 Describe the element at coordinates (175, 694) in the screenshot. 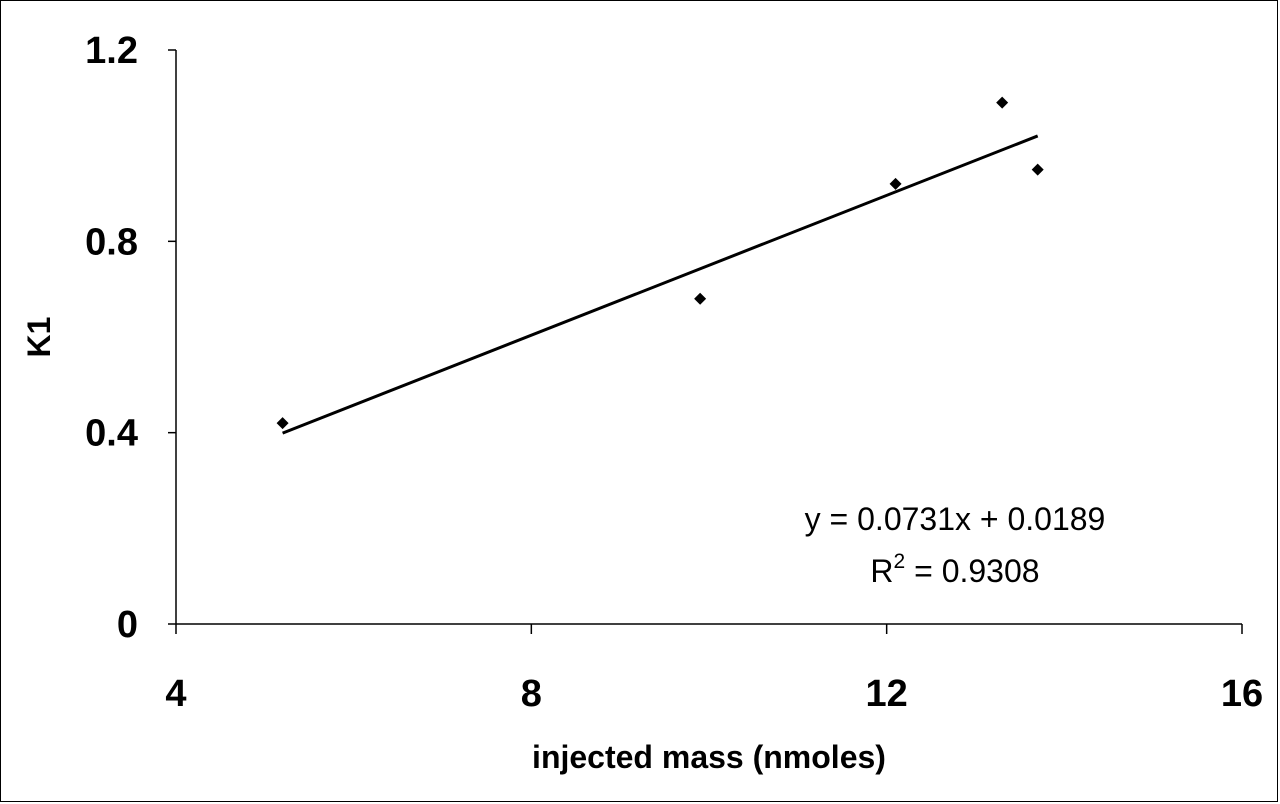

I see `x-tick-label: 4` at that location.